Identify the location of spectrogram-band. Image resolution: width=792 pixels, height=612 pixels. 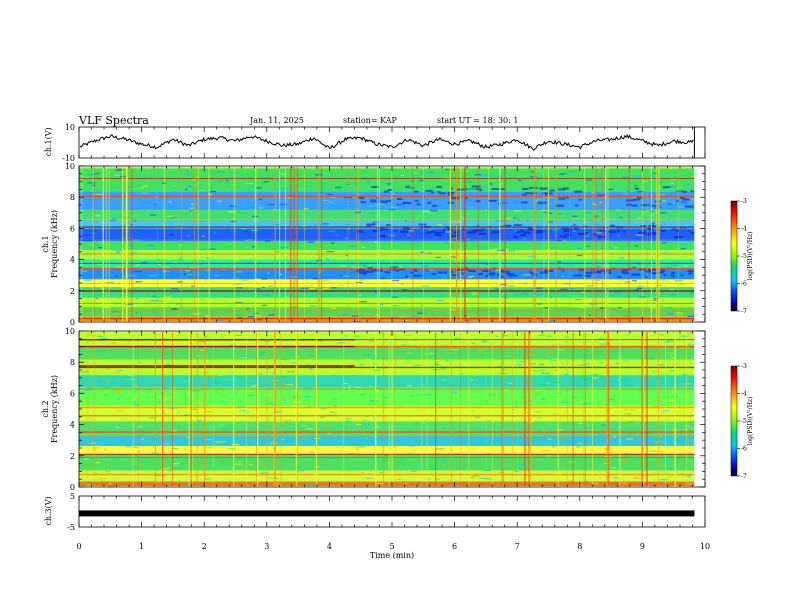
(387, 396).